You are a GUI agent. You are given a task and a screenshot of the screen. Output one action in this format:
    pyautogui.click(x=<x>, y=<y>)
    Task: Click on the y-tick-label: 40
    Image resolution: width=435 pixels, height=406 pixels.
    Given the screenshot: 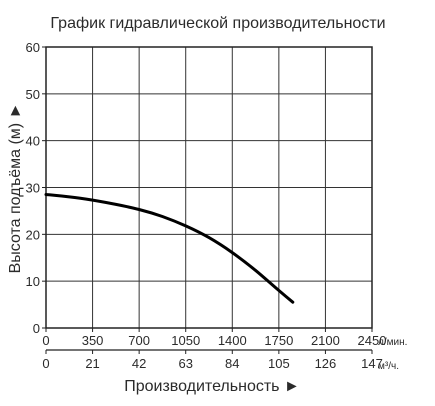 What is the action you would take?
    pyautogui.click(x=33, y=141)
    